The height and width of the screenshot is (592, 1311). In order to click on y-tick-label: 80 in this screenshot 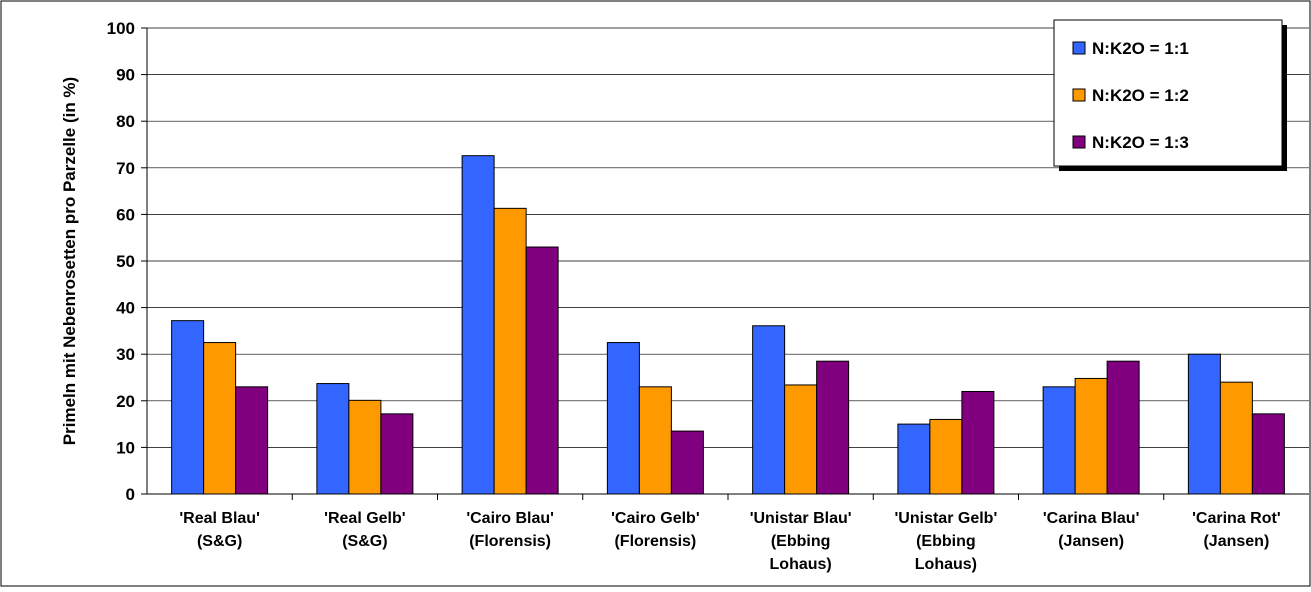, I will do `click(125, 121)`.